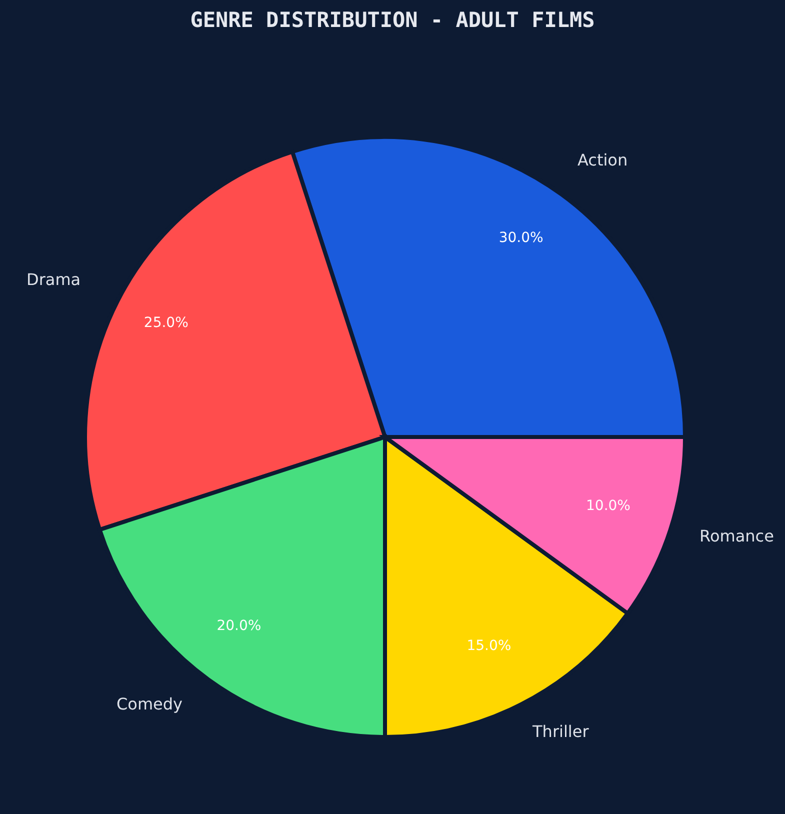 Image resolution: width=785 pixels, height=814 pixels. What do you see at coordinates (608, 506) in the screenshot?
I see `data-label: 10.0%` at bounding box center [608, 506].